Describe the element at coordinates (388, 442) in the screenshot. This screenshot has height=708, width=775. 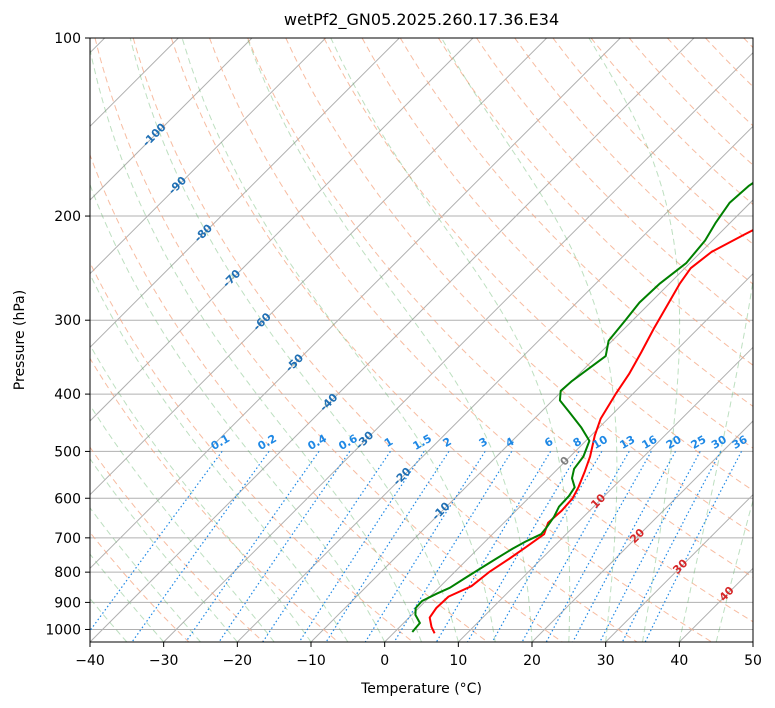
I see `mixing-ratio-label: 1` at that location.